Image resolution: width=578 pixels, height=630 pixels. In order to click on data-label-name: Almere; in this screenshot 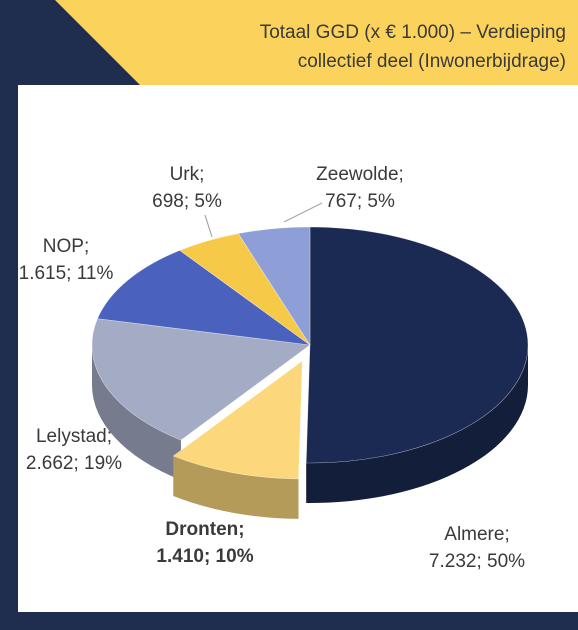, I will do `click(476, 534)`.